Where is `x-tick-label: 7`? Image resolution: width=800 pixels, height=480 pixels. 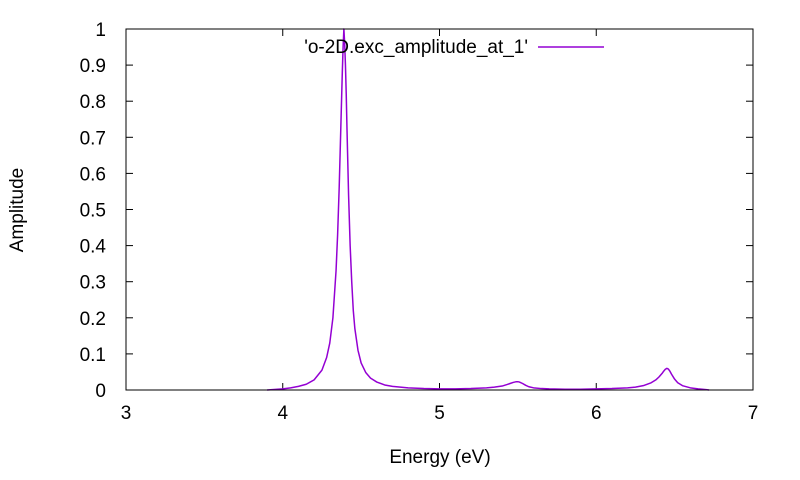
x-tick-label: 7 is located at coordinates (753, 413).